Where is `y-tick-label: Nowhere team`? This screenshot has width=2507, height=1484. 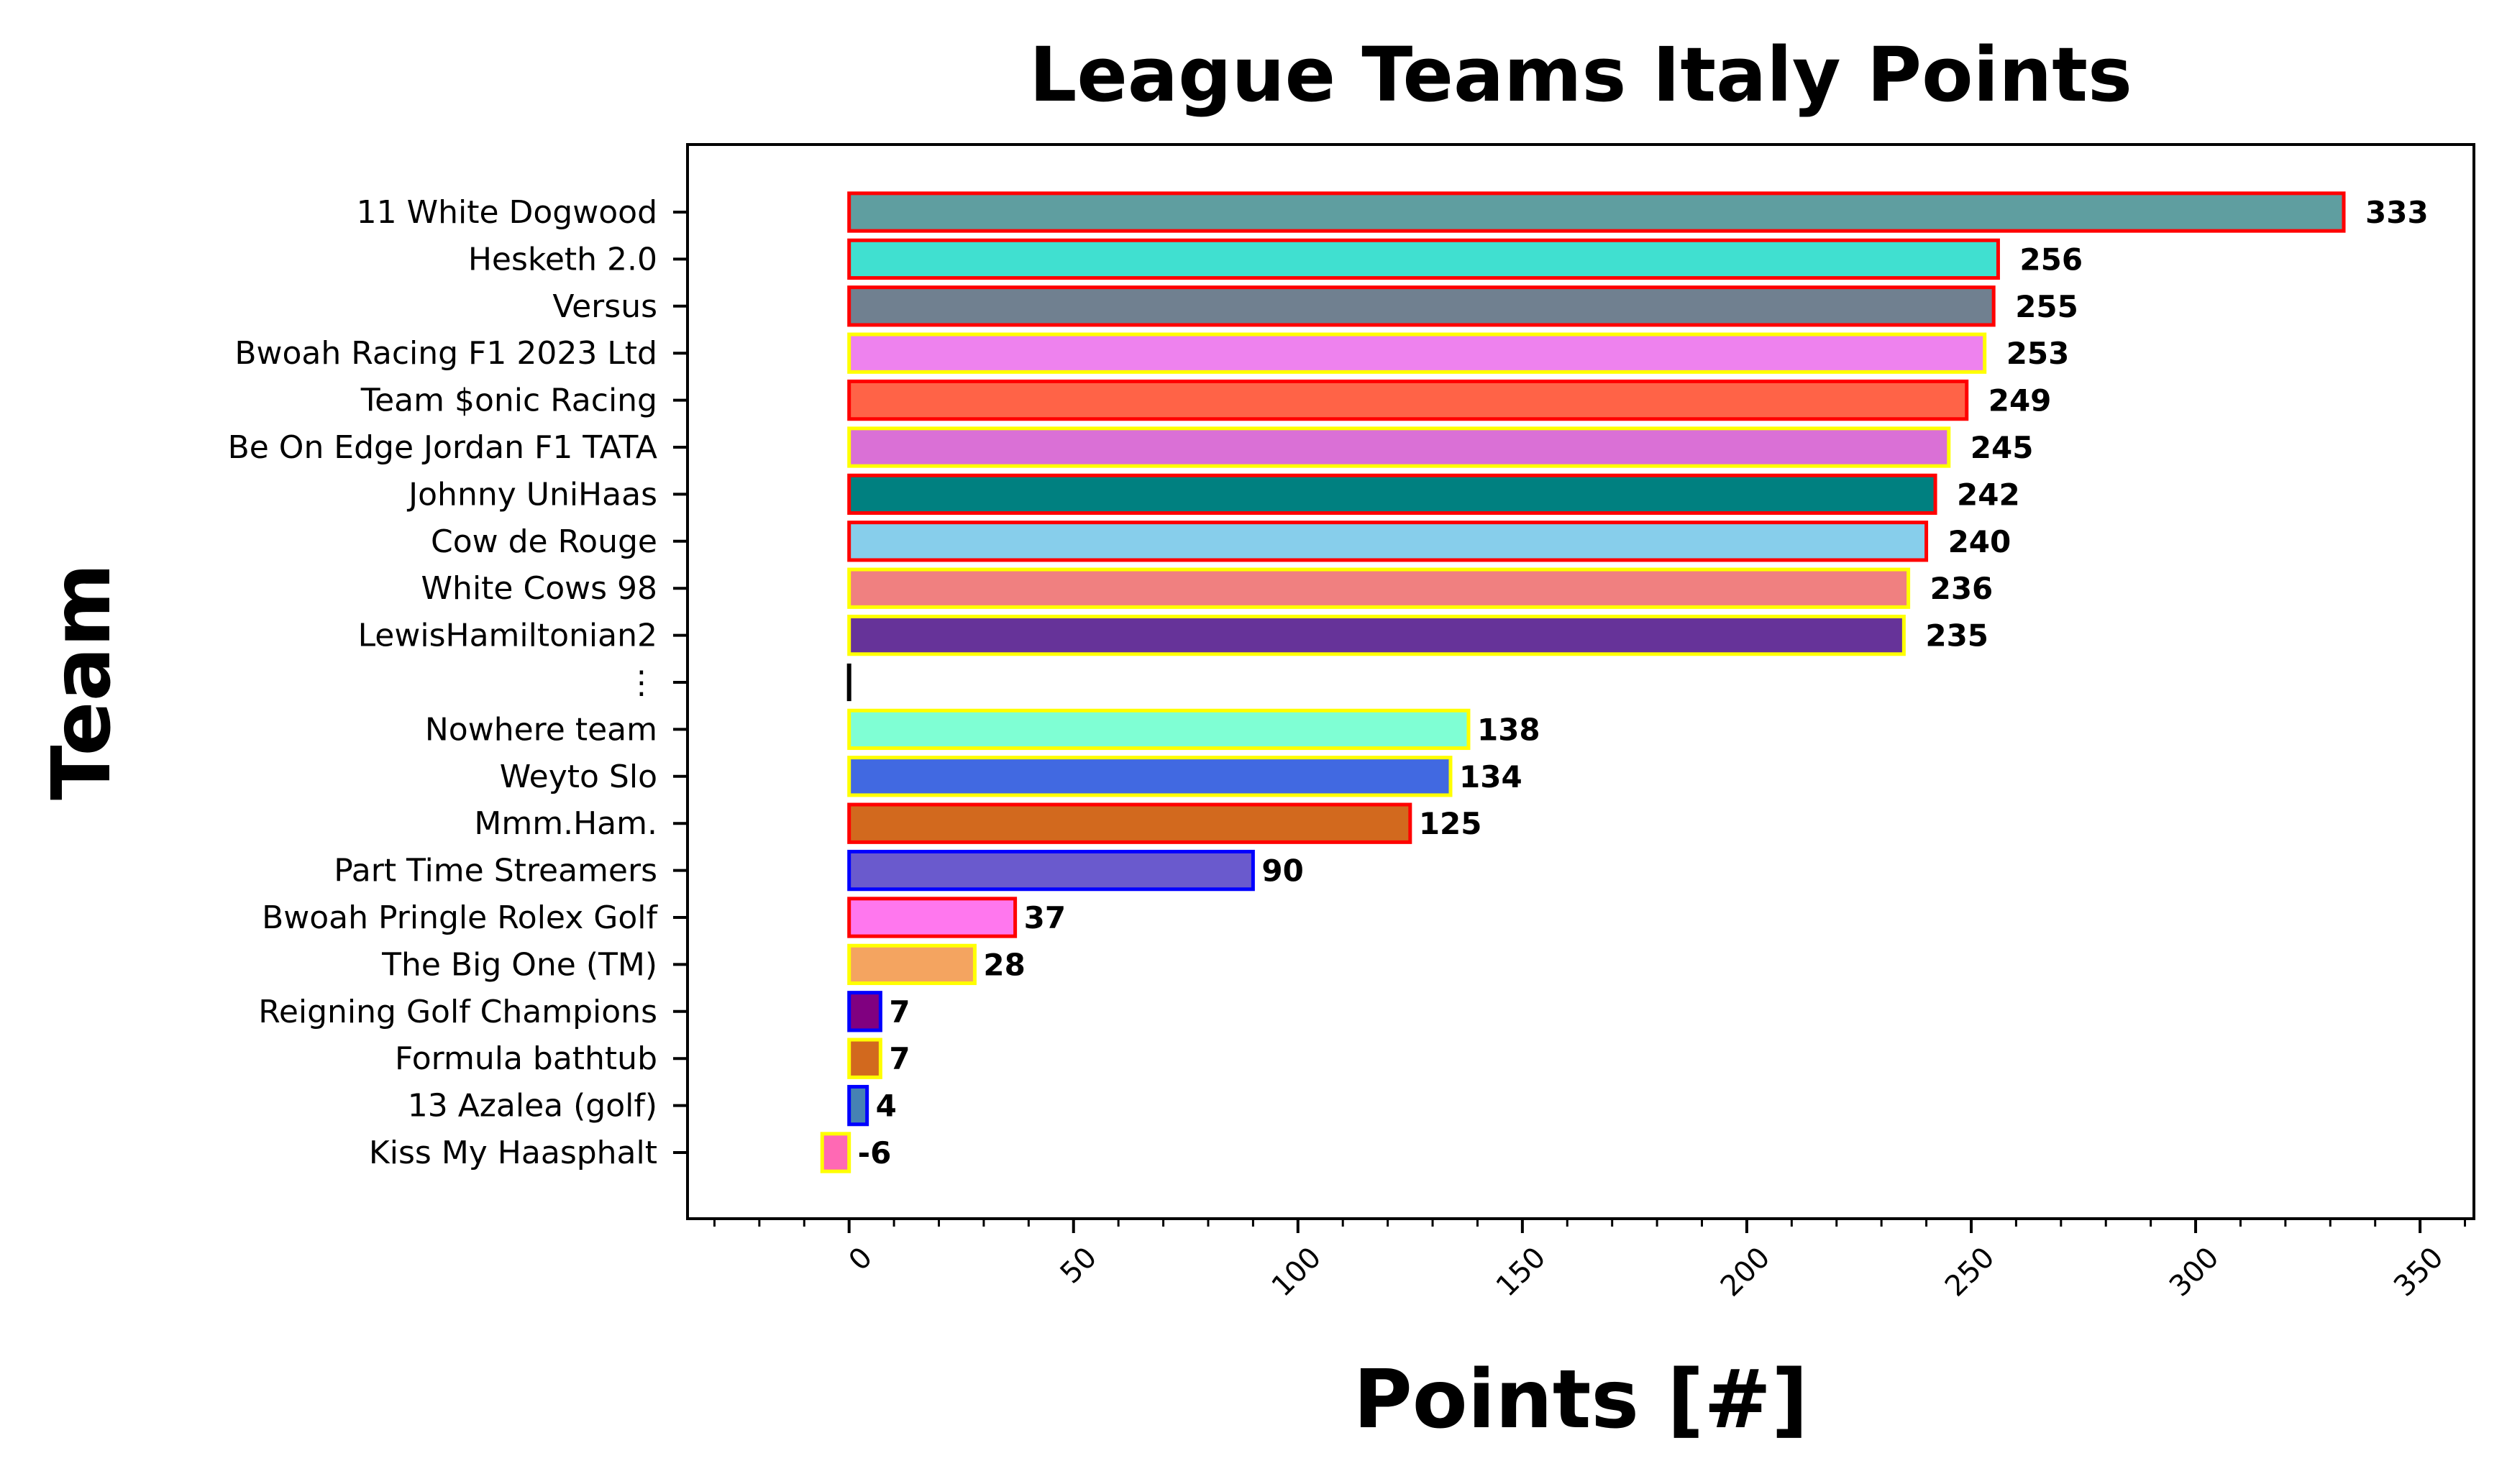
y-tick-label: Nowhere team is located at coordinates (541, 729).